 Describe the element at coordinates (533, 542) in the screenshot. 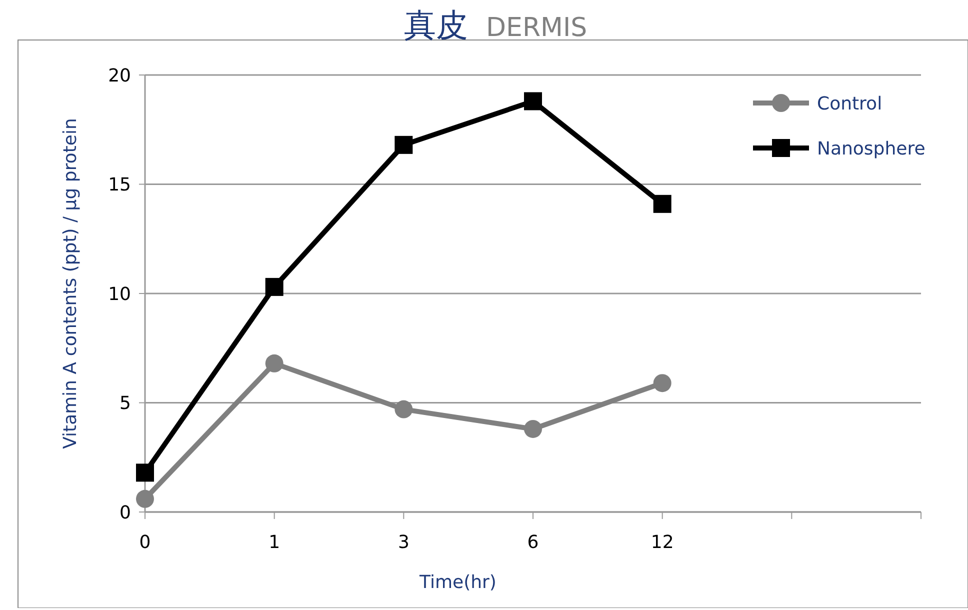

I see `x-tick-label: 6` at that location.